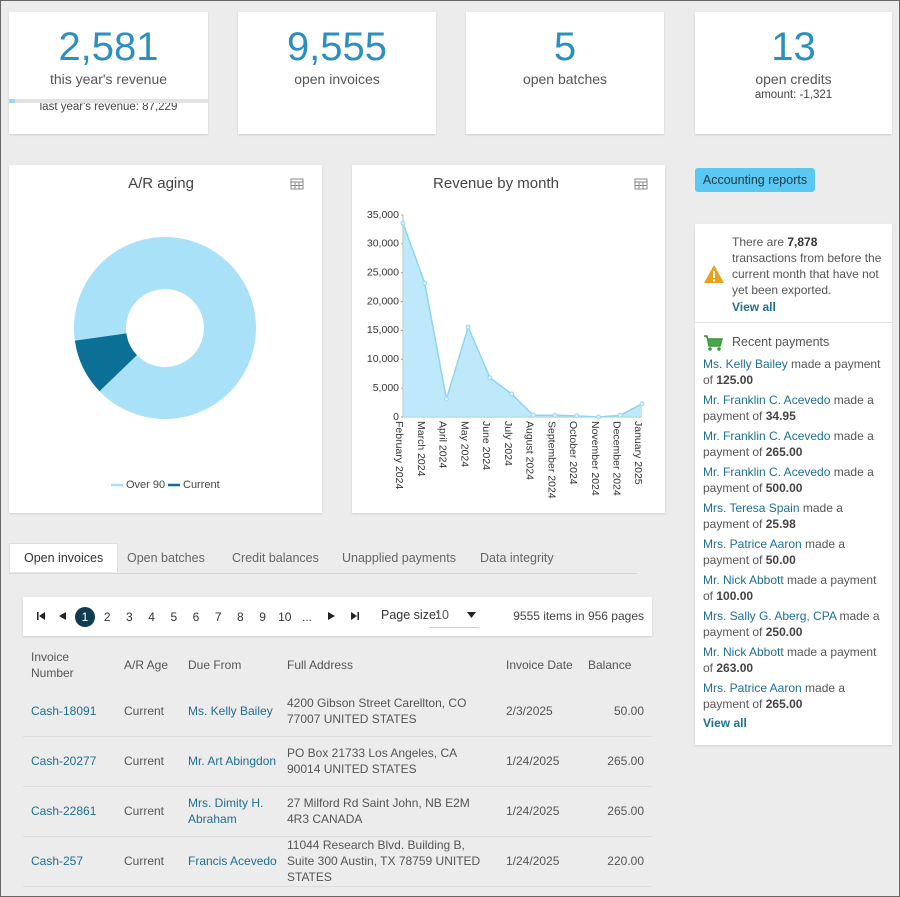  I want to click on chart-card: A/R aging Over 90 Current, so click(165, 339).